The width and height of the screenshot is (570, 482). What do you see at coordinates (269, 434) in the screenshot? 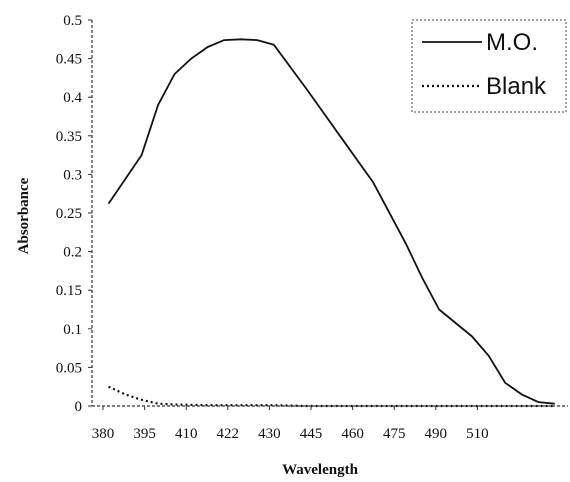
I see `x-tick-label: 430` at bounding box center [269, 434].